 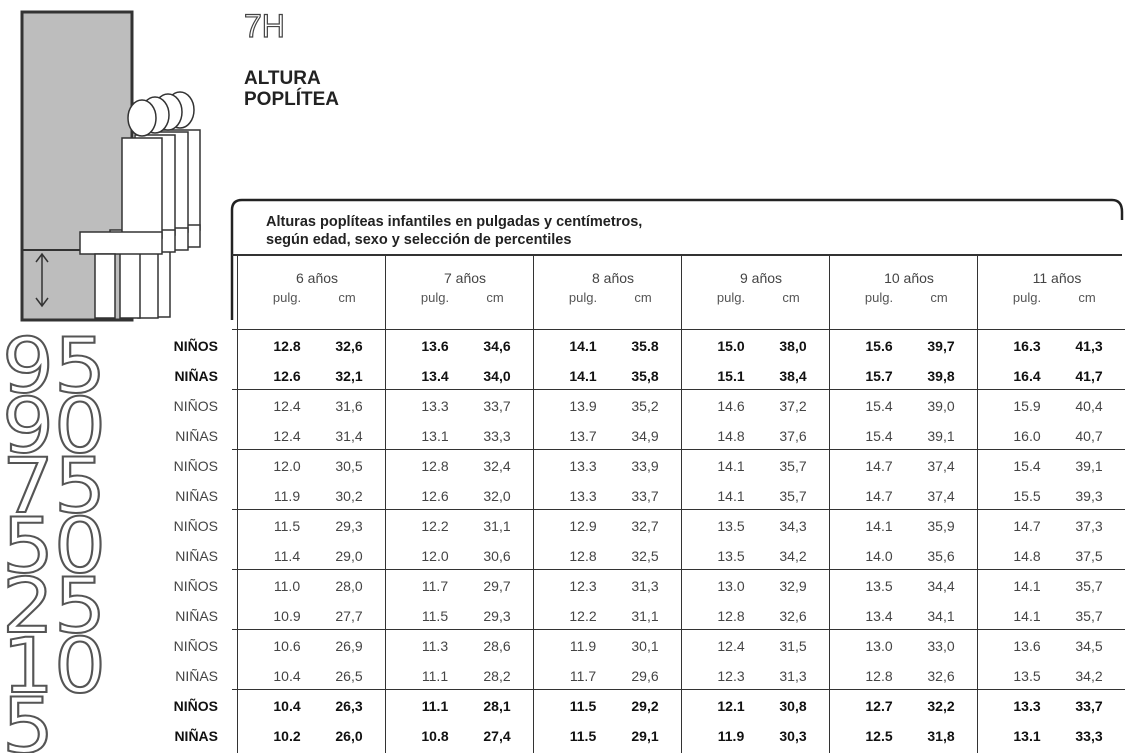 What do you see at coordinates (941, 376) in the screenshot?
I see `cell: 39,8` at bounding box center [941, 376].